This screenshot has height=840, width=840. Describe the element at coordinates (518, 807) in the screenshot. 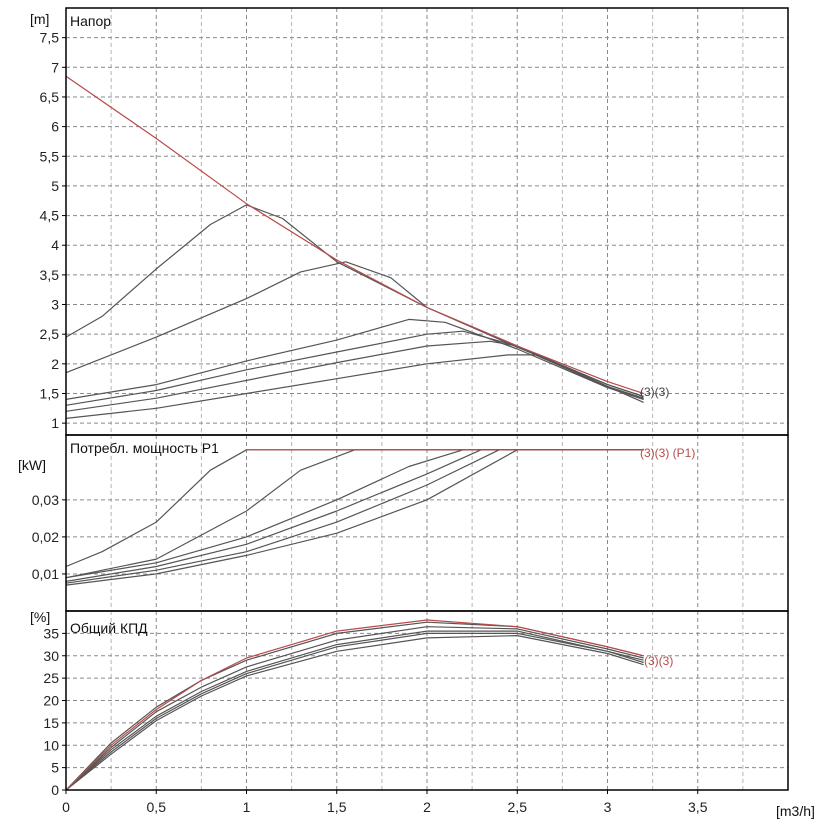

I see `x-tick-label: 2,5` at that location.